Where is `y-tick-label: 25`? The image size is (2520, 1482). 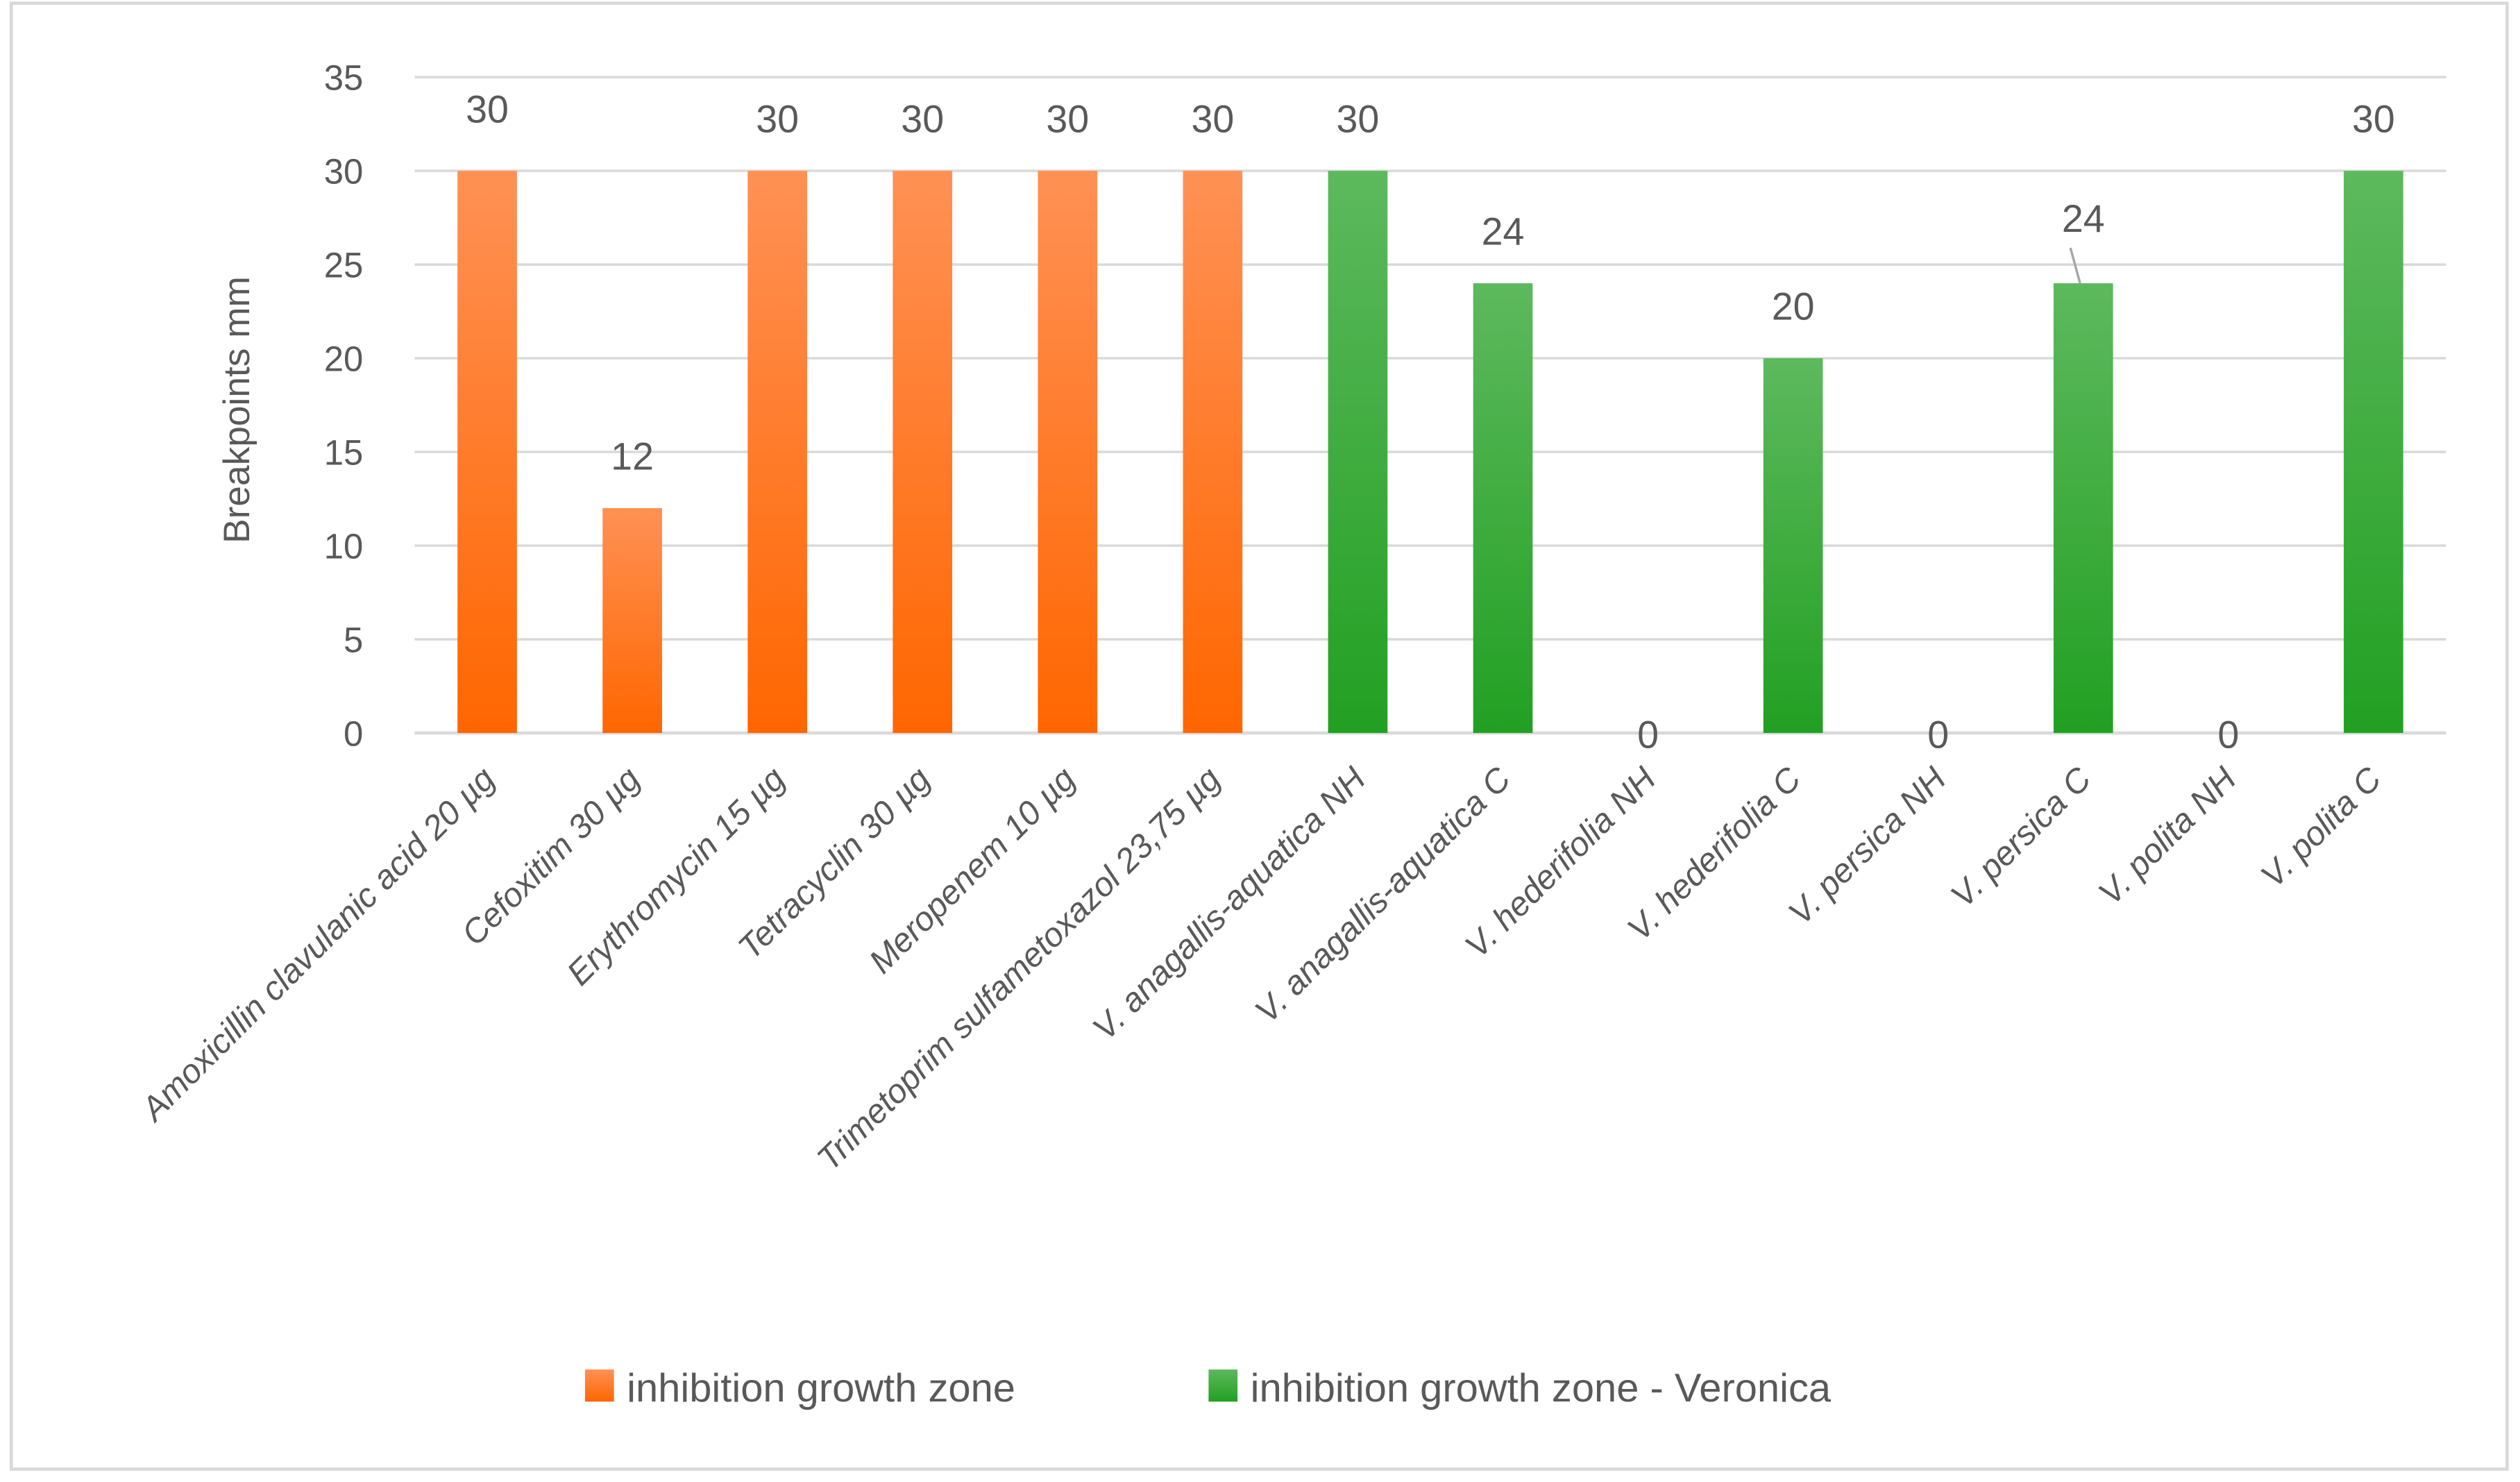 y-tick-label: 25 is located at coordinates (344, 265).